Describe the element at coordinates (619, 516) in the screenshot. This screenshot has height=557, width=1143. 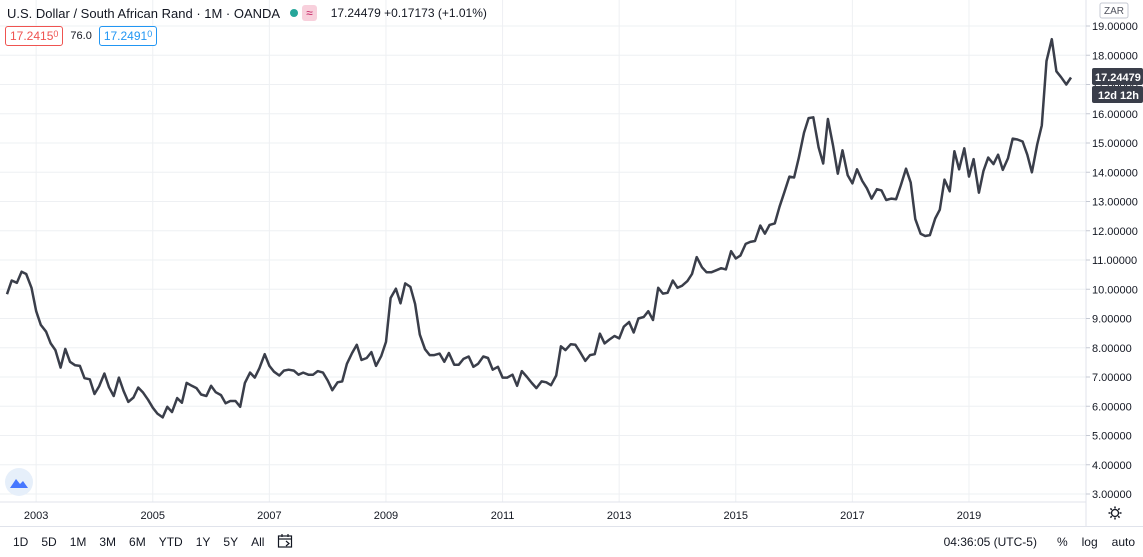
I see `x-tick-label: 2013` at that location.